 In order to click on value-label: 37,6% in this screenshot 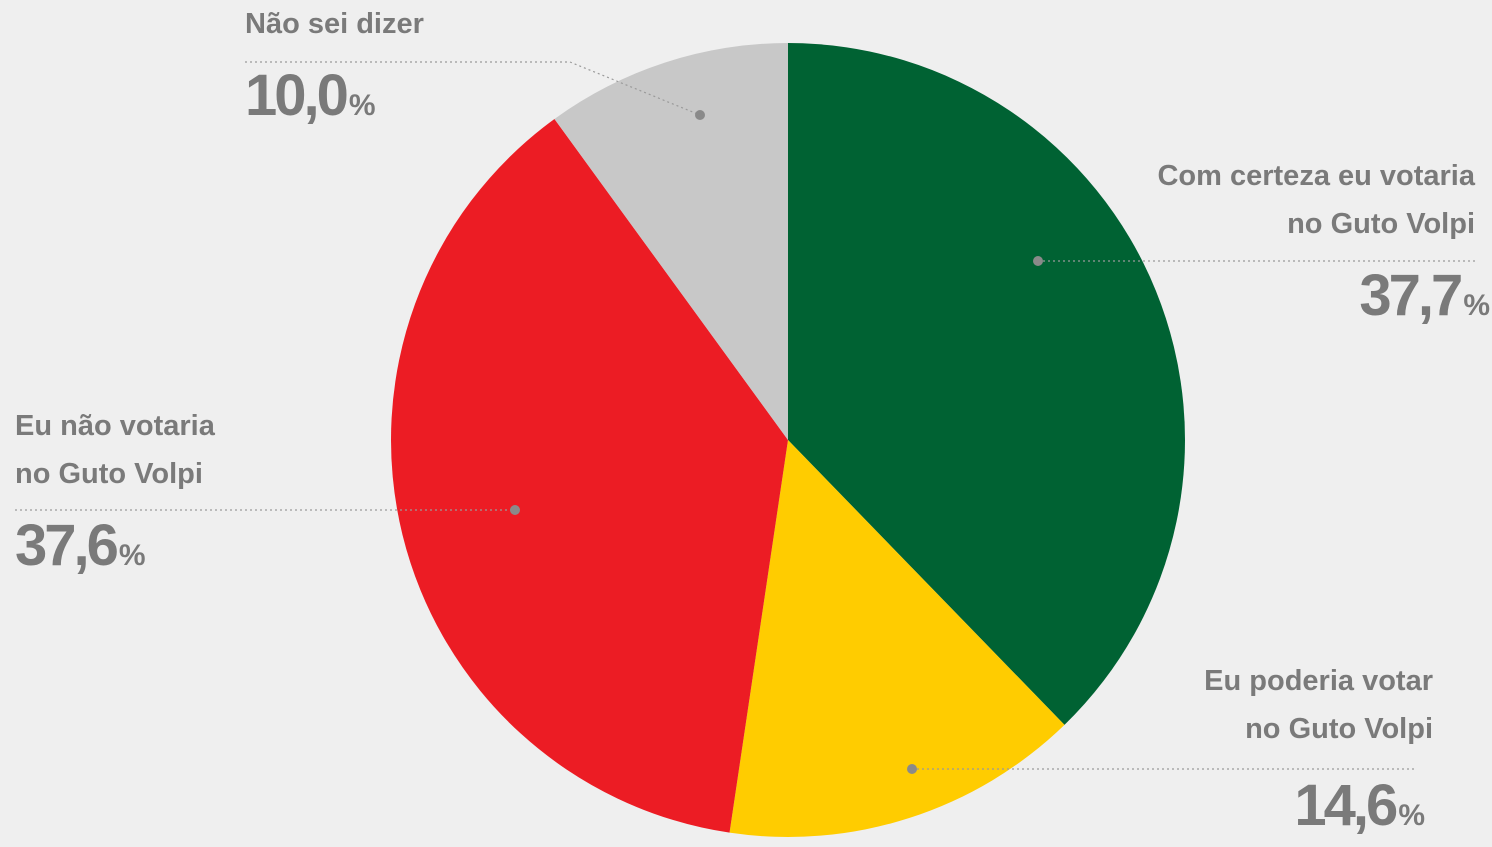, I will do `click(80, 545)`.